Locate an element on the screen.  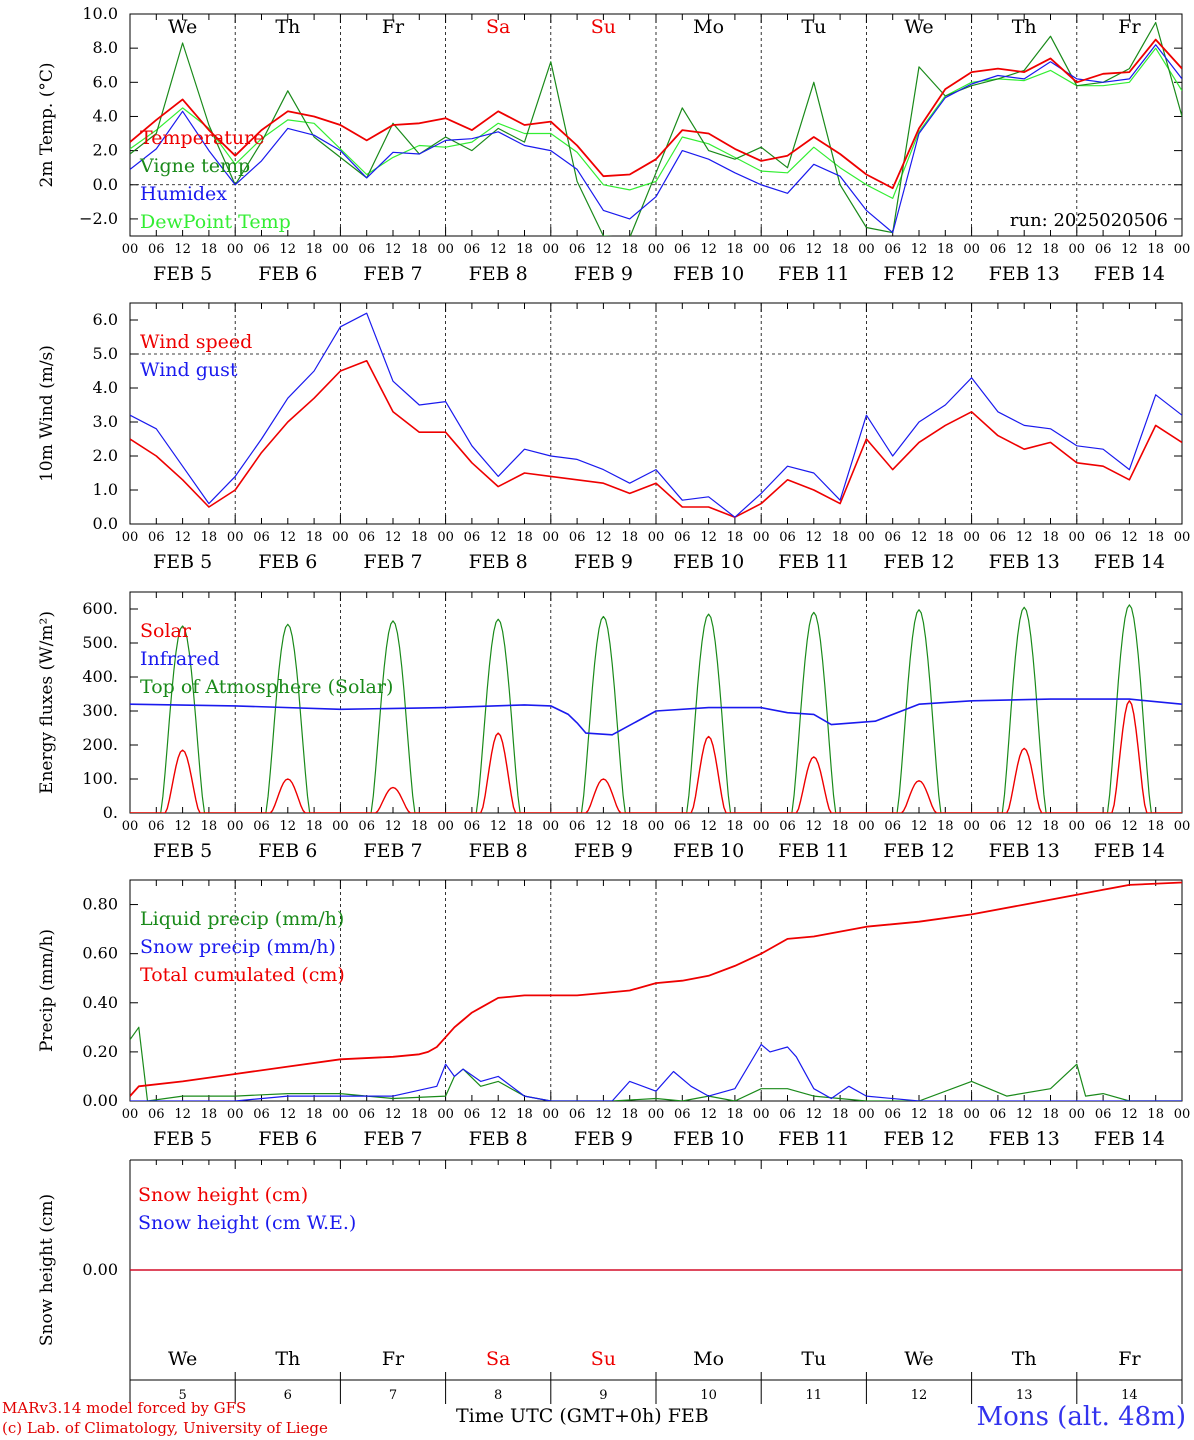
legend-entry: Snow height (cm) is located at coordinates (223, 1195).